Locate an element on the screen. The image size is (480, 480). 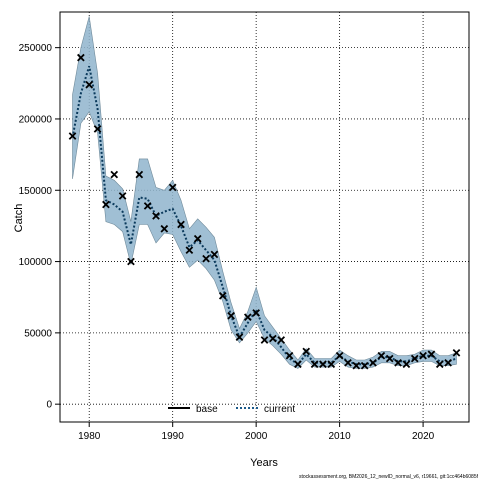
x-tick-label: 2010 is located at coordinates (339, 436).